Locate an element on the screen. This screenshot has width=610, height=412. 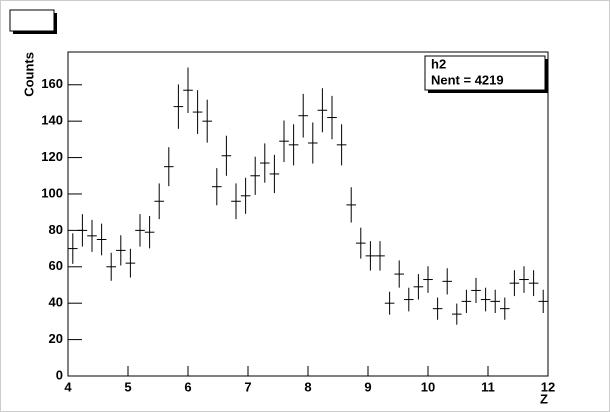
x-tick-label: 6 is located at coordinates (187, 386).